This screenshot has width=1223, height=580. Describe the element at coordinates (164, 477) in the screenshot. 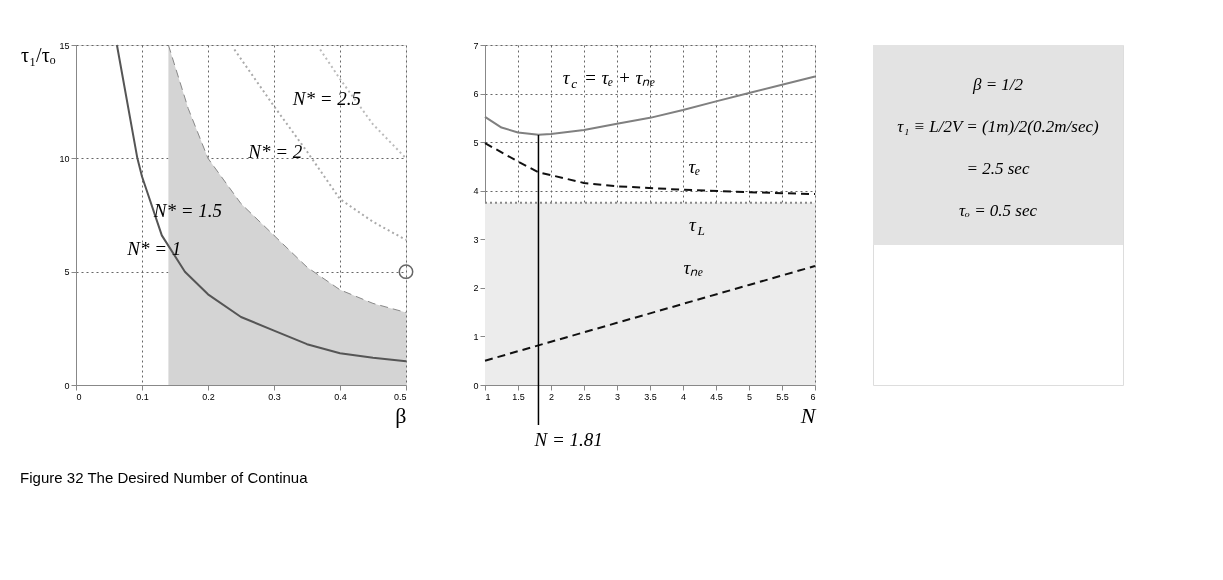

I see `text: Figure 32 The Desired Number of Continua` at that location.